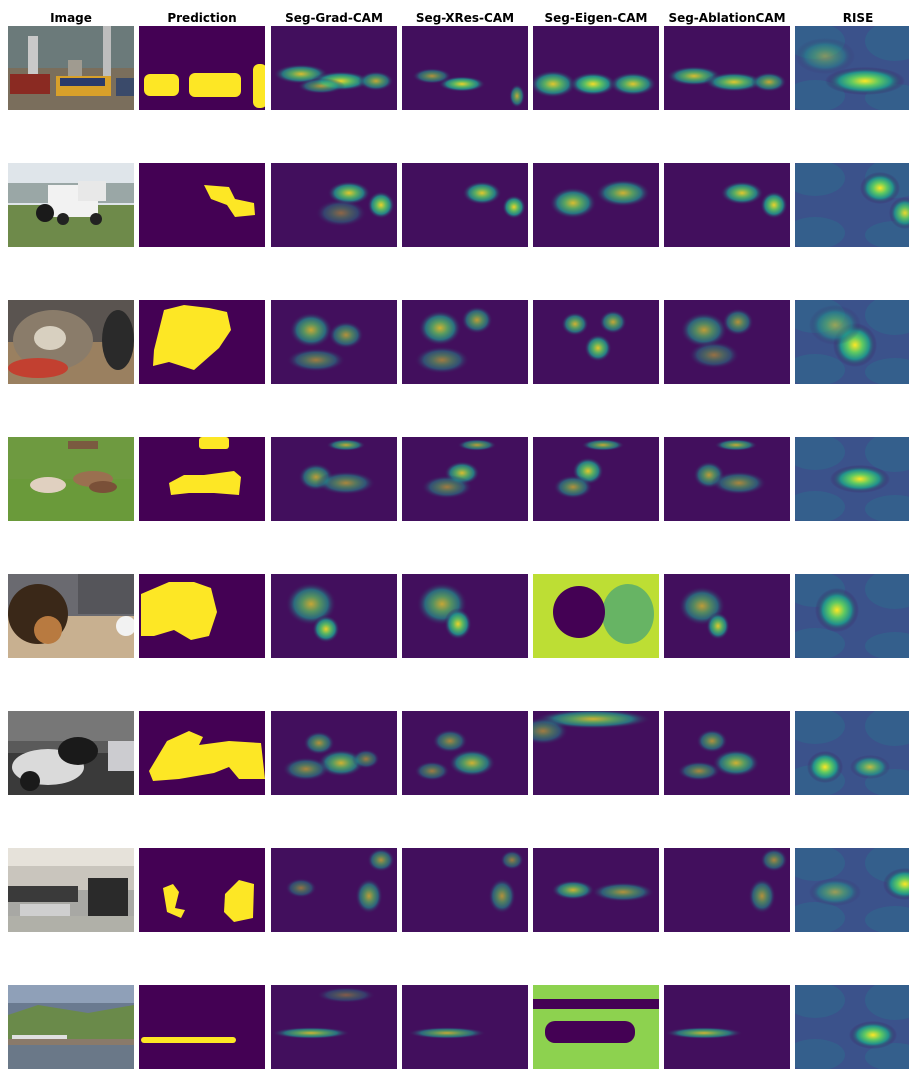 Image resolution: width=909 pixels, height=1069 pixels. Describe the element at coordinates (71, 18) in the screenshot. I see `column-header-image: Image` at that location.